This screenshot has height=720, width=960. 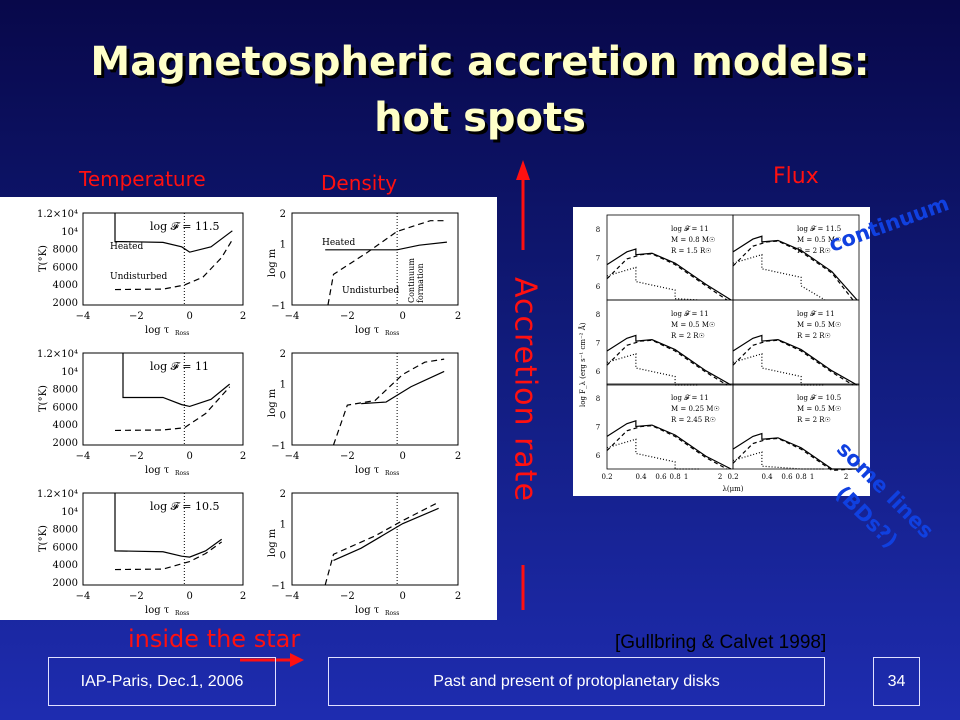 I want to click on flux-label: Flux, so click(x=796, y=176).